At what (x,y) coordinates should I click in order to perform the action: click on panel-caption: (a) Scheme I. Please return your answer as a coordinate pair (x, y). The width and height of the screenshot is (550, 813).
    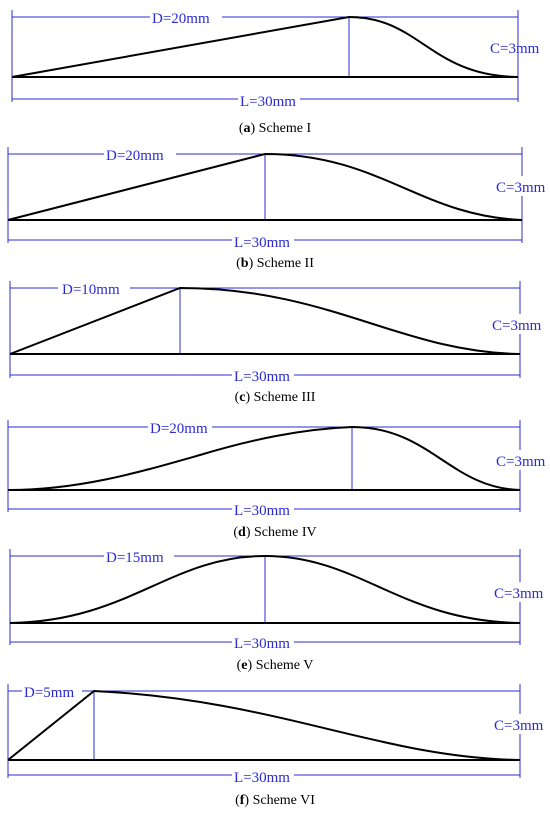
    Looking at the image, I should click on (275, 128).